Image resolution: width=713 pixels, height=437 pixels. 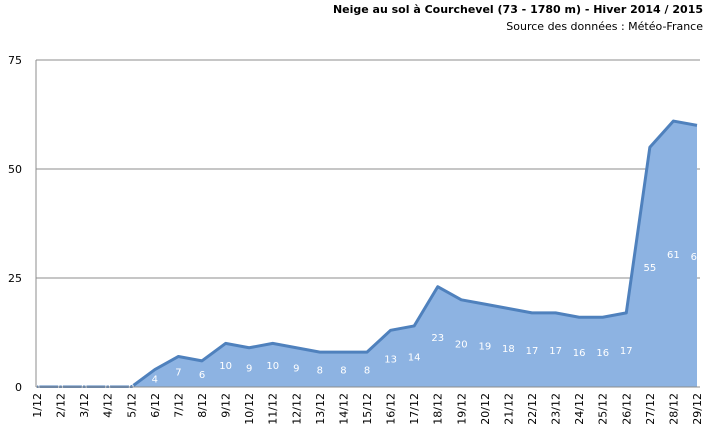 What do you see at coordinates (508, 409) in the screenshot?
I see `x-tick-label: 21/12` at bounding box center [508, 409].